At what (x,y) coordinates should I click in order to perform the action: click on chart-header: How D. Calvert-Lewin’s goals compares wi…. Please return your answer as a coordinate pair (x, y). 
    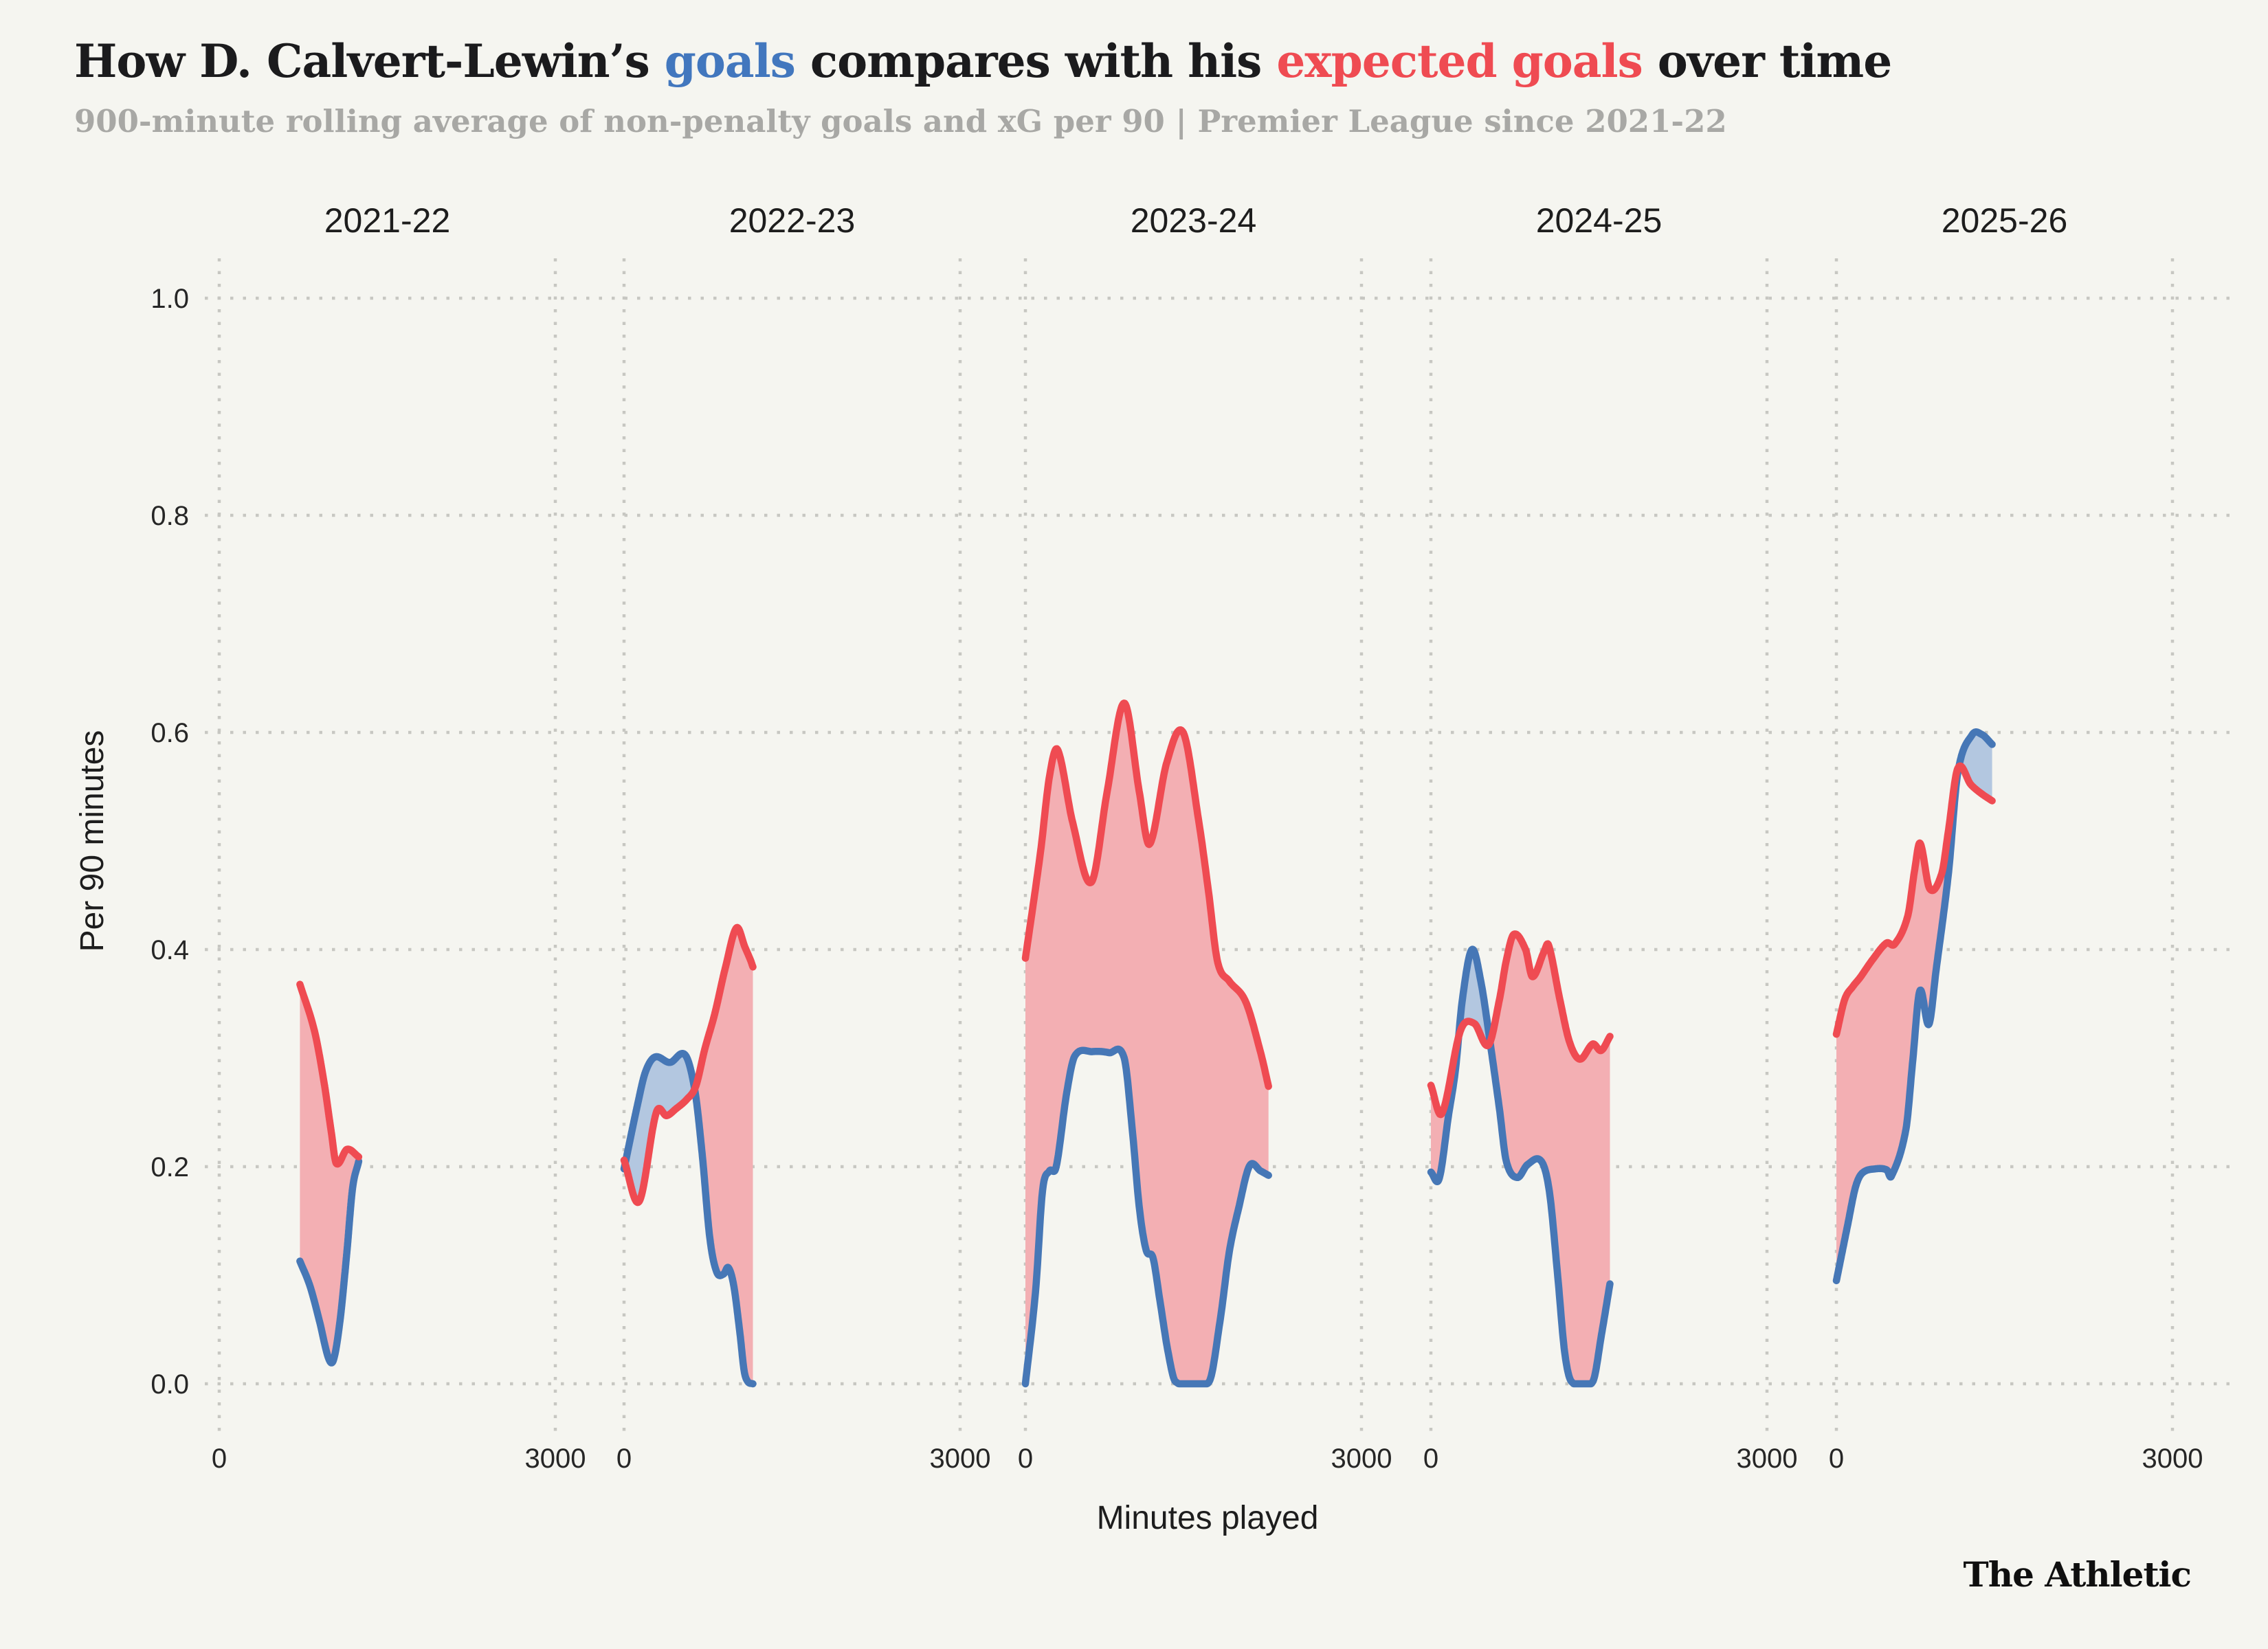
    Looking at the image, I should click on (984, 86).